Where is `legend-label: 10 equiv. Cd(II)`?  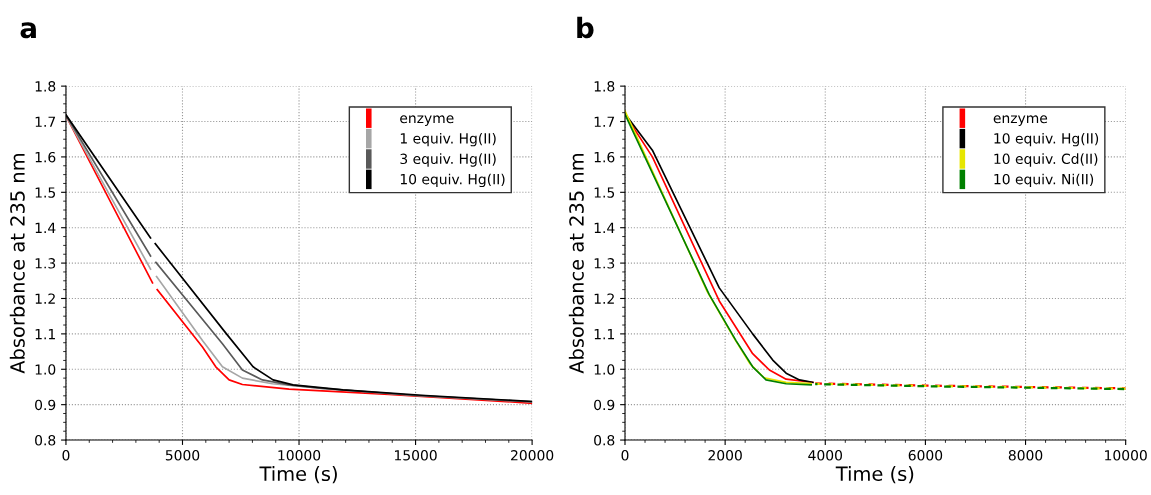
legend-label: 10 equiv. Cd(II) is located at coordinates (1046, 160).